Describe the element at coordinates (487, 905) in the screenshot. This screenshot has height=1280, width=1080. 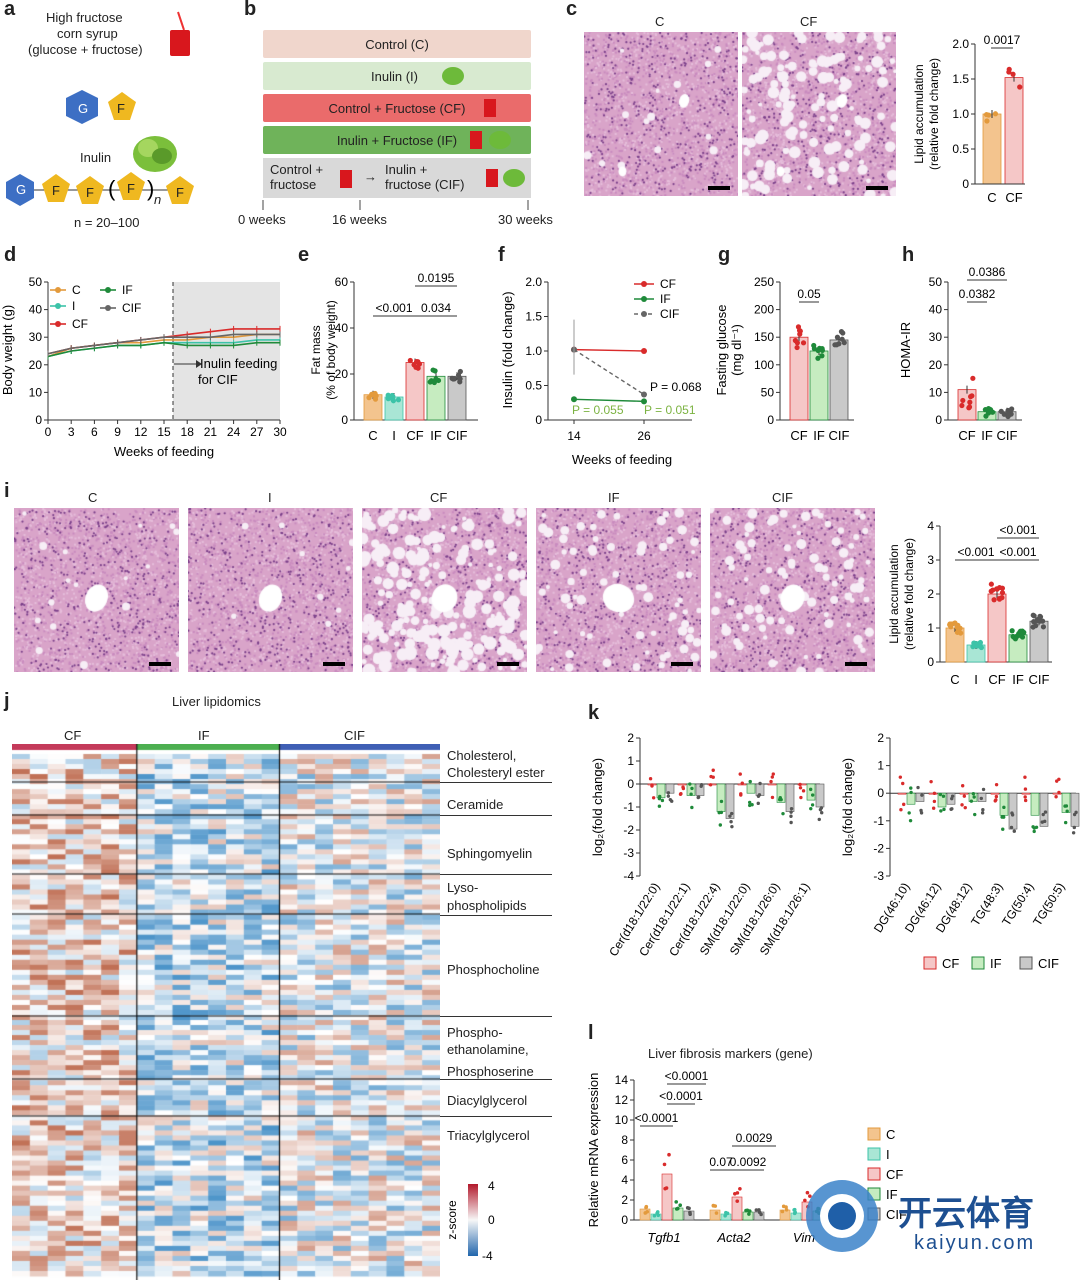
I see `class-label: phospholipids` at that location.